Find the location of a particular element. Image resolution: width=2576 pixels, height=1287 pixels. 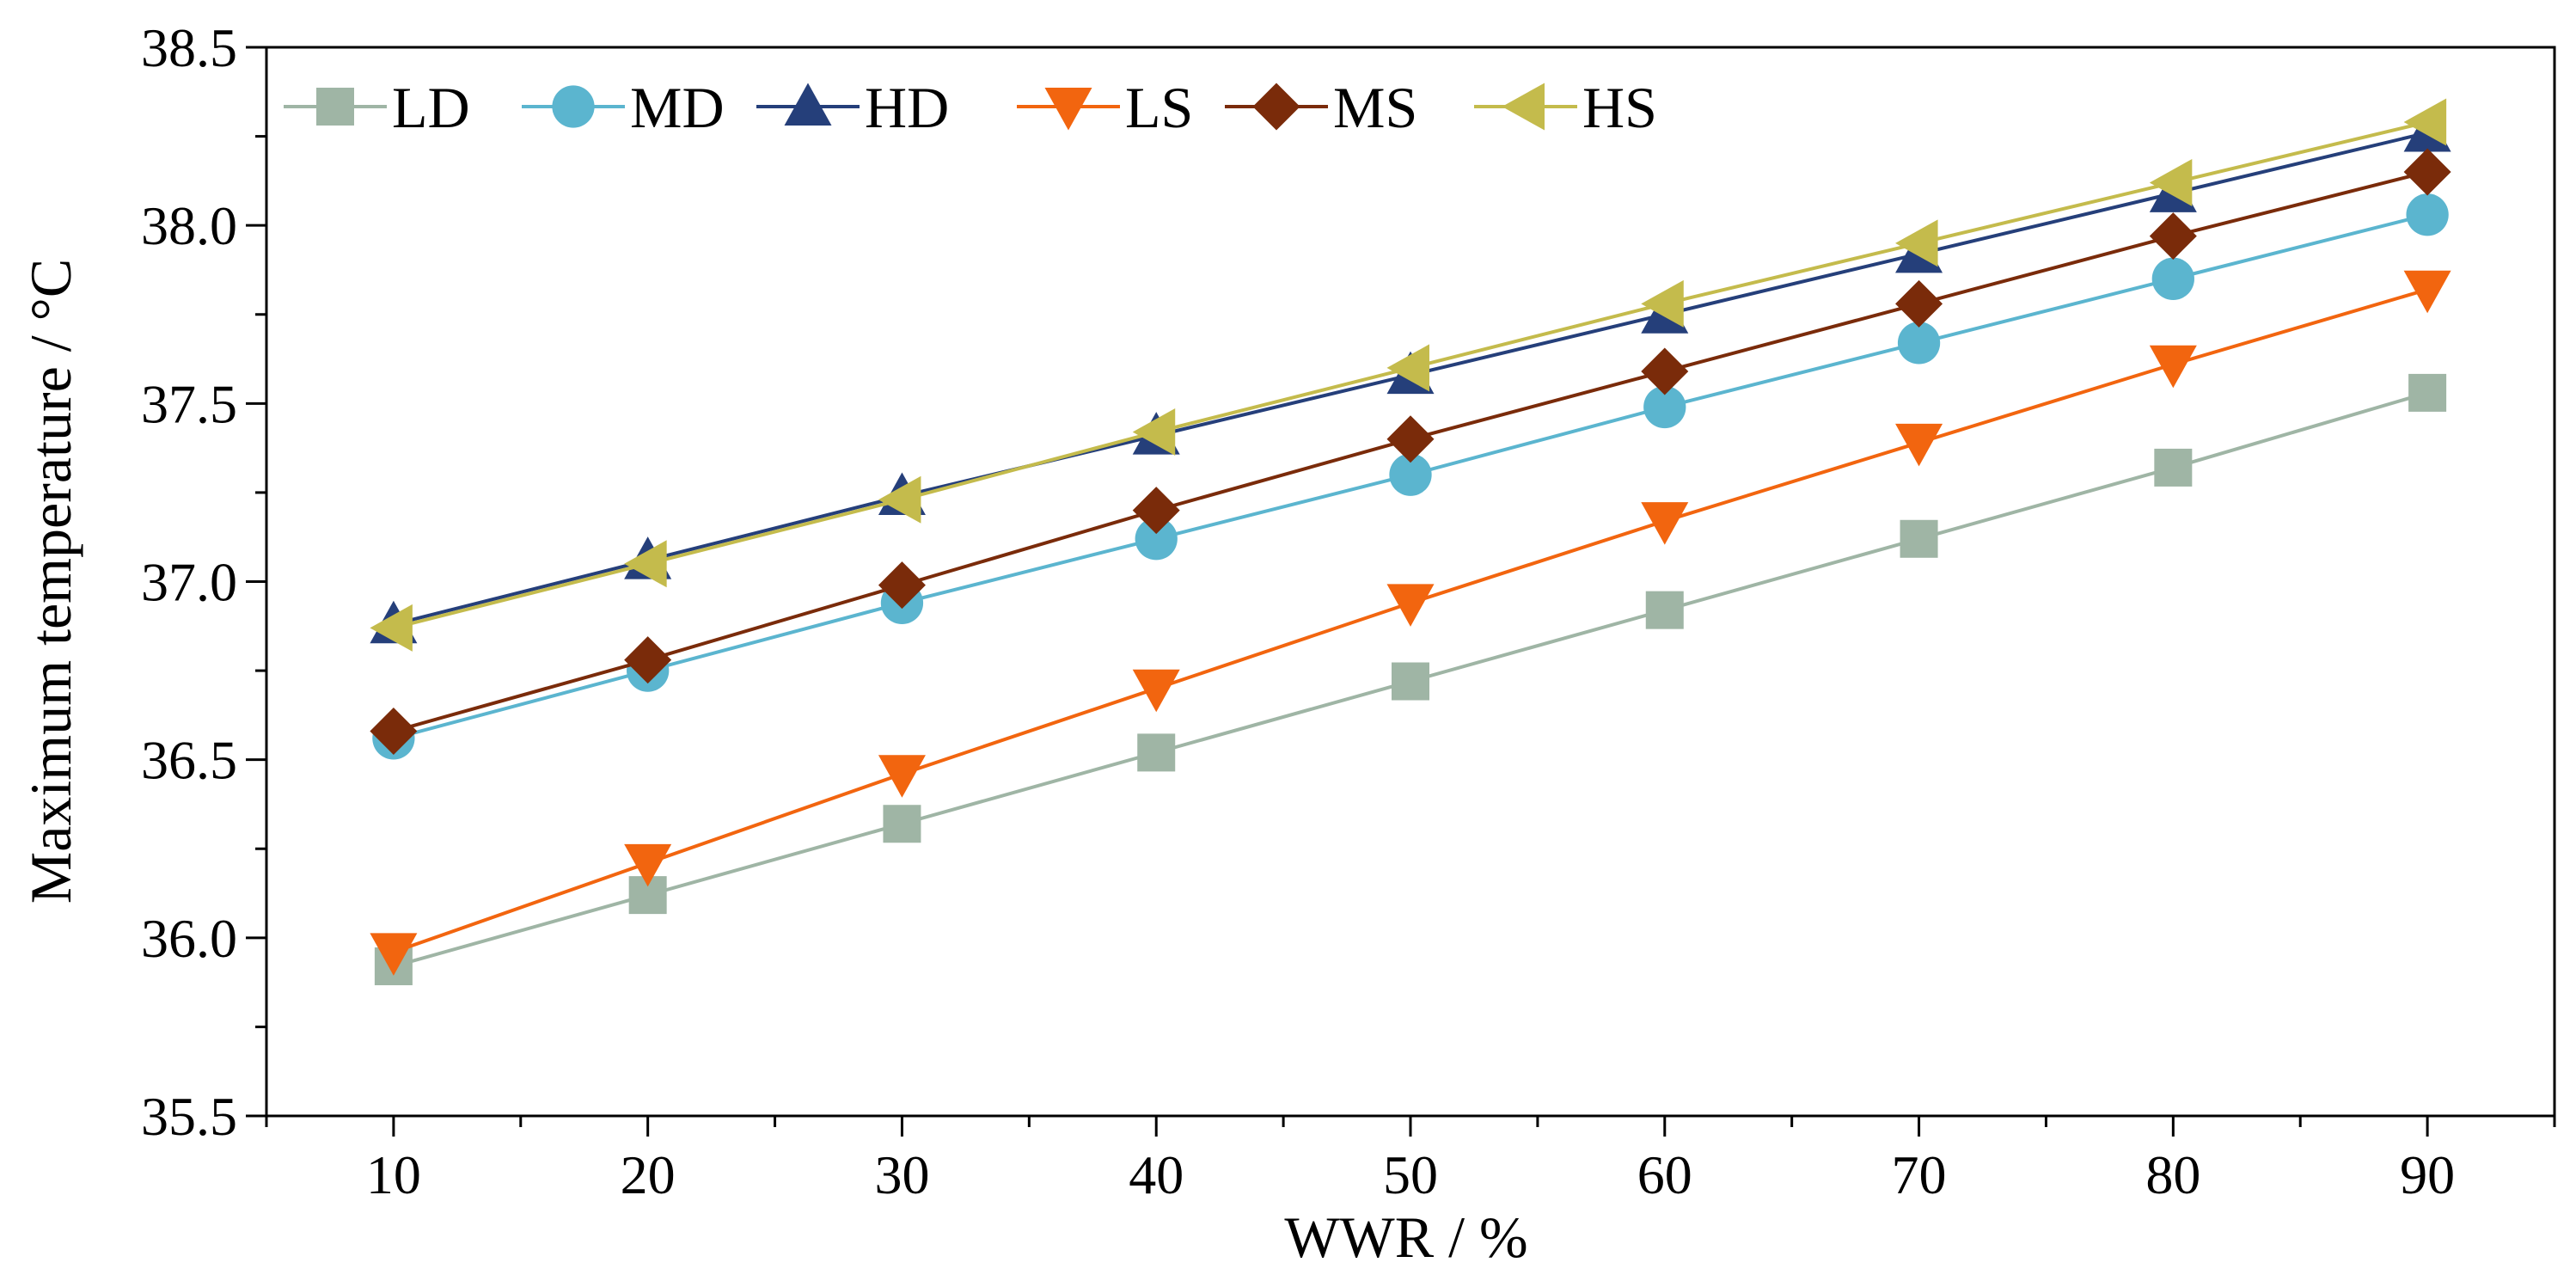

x-axis-title: WWR / % is located at coordinates (1405, 1237).